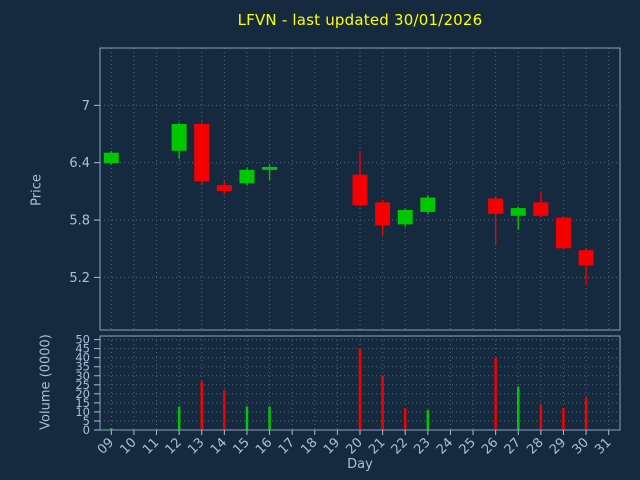  Describe the element at coordinates (82, 376) in the screenshot. I see `volume-tick-label: 30` at that location.